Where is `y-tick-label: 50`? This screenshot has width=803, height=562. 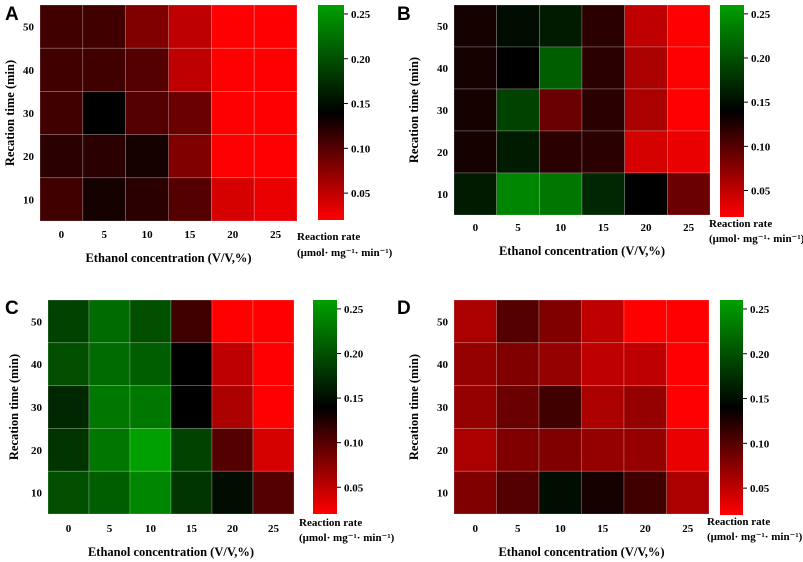 y-tick-label: 50 is located at coordinates (443, 27).